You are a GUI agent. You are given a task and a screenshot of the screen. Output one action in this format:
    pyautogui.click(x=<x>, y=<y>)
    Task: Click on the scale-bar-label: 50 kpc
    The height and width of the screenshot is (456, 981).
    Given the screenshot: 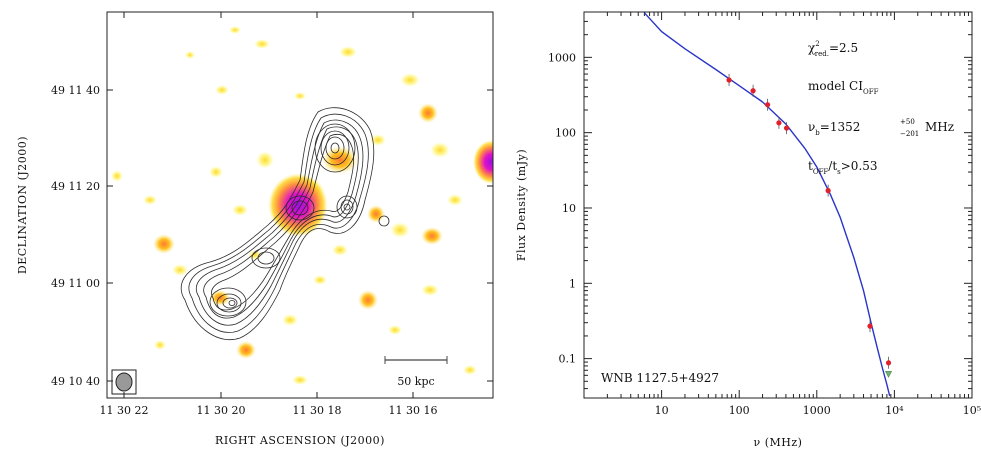 What is the action you would take?
    pyautogui.click(x=415, y=381)
    